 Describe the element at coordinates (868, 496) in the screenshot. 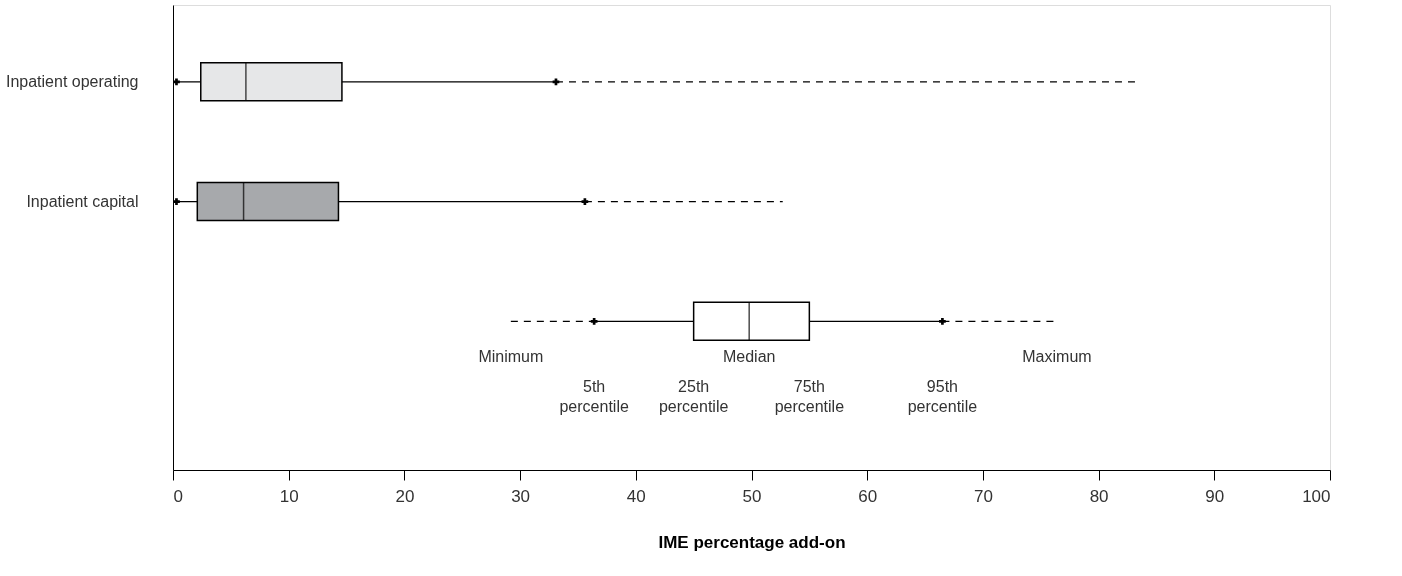

I see `x-tick-label: 60` at that location.